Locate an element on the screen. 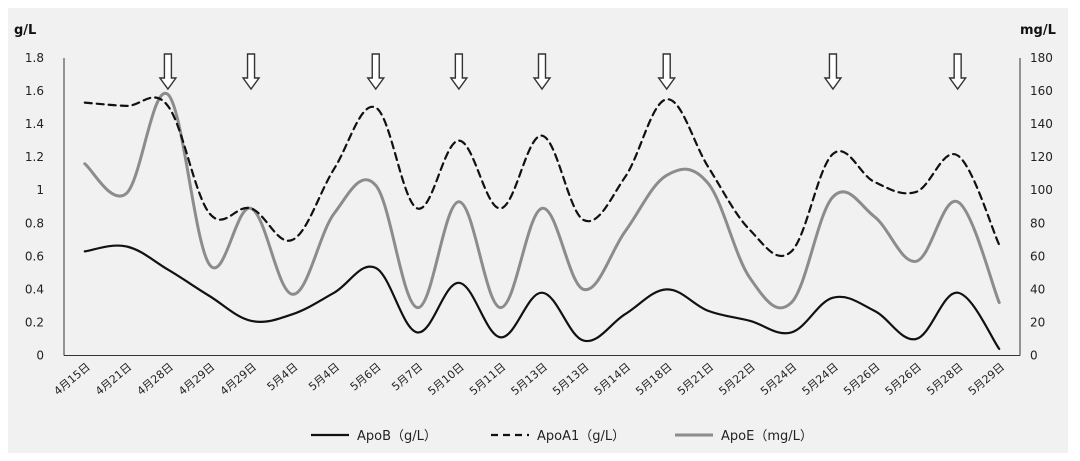 This screenshot has width=1080, height=461. y-left-unit: g/L is located at coordinates (25, 30).